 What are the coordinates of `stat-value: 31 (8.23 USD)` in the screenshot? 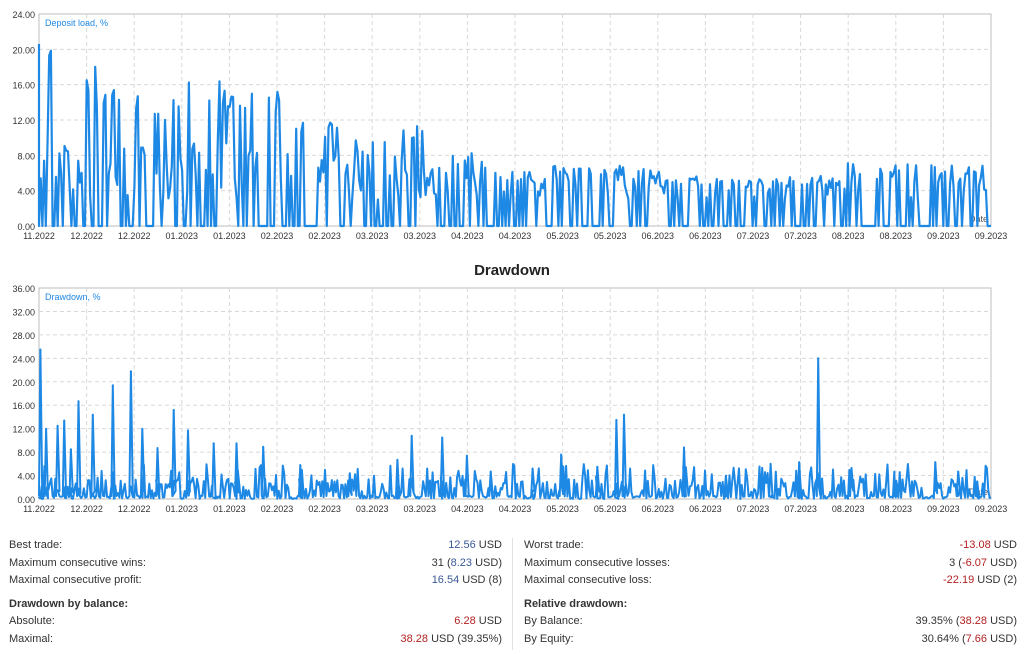 It's located at (467, 564).